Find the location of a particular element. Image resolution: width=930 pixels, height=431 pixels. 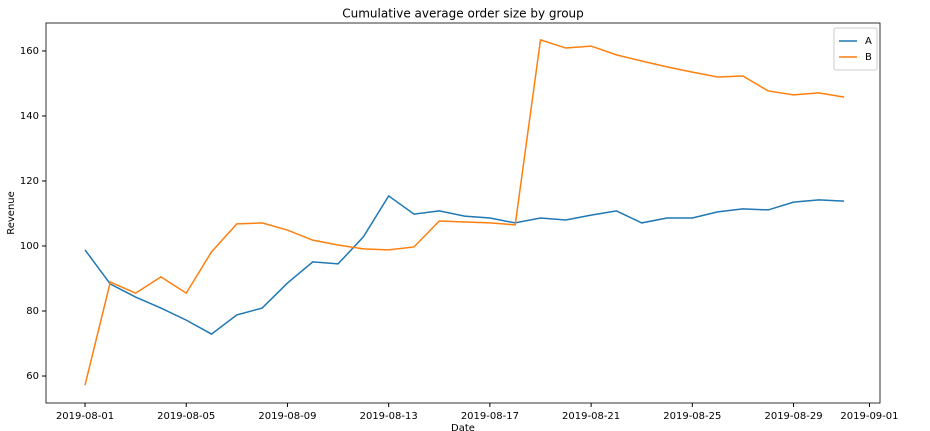

x-tick-label: 2019-08-01 is located at coordinates (85, 416).